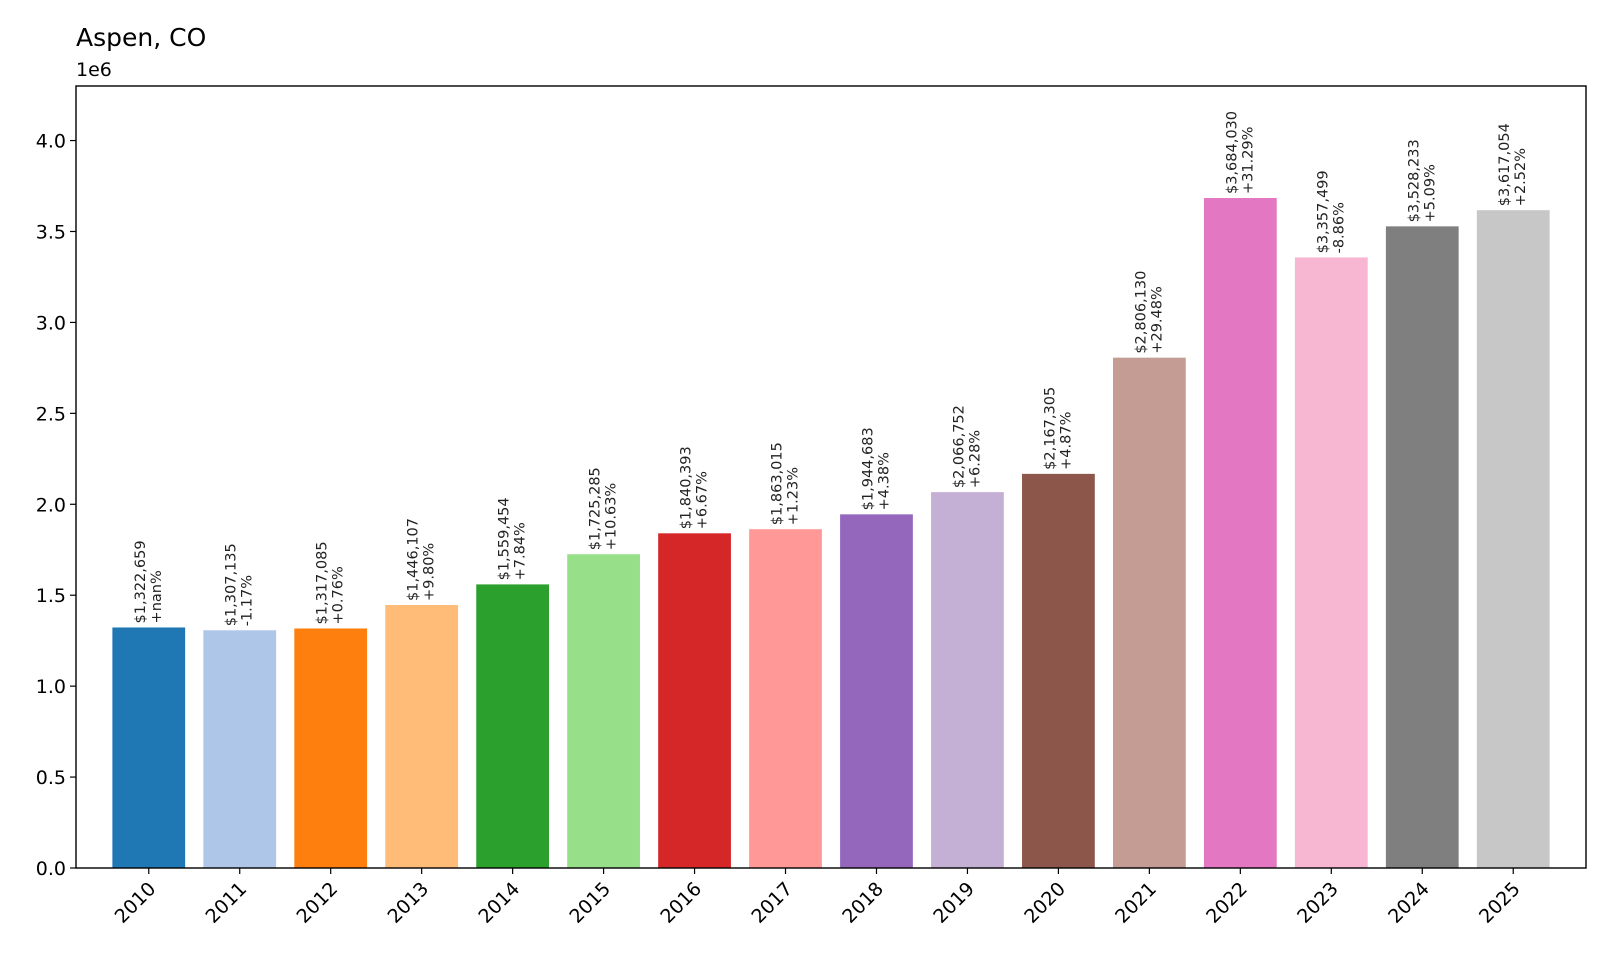  I want to click on bar-value-label: $2,167,305, so click(1050, 428).